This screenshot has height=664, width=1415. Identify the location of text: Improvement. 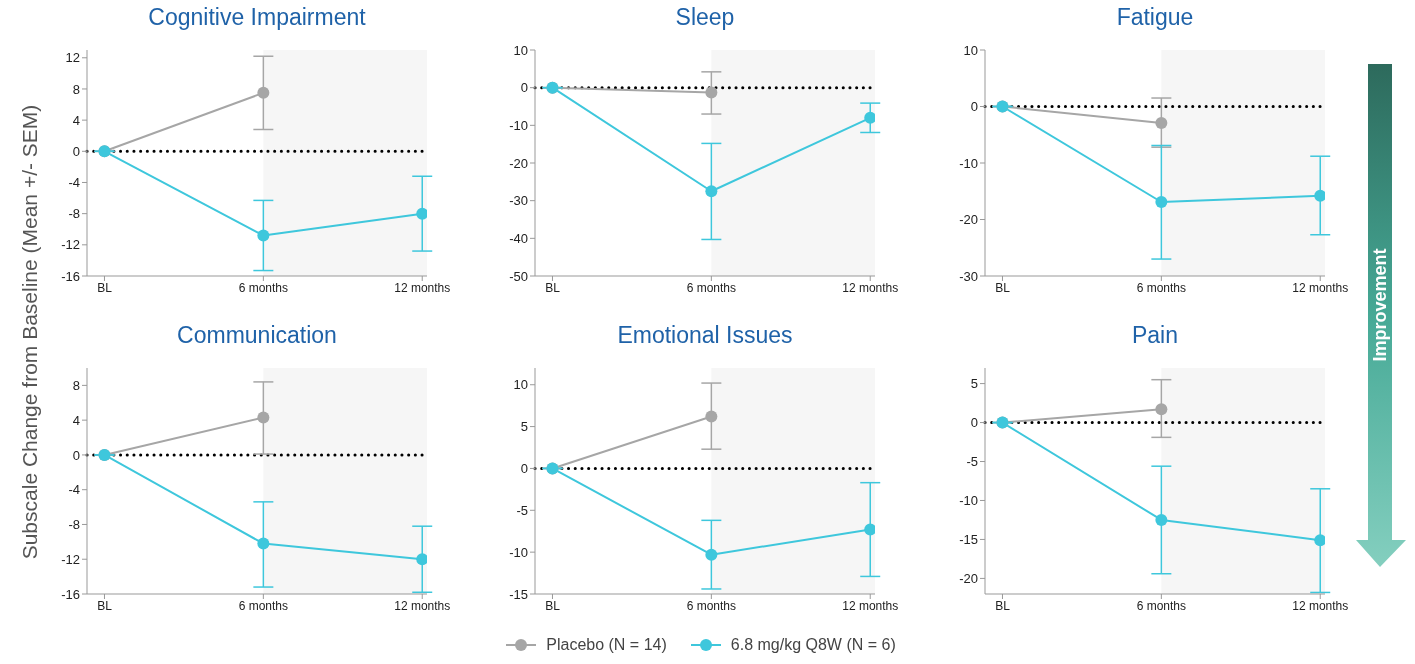
(1380, 305).